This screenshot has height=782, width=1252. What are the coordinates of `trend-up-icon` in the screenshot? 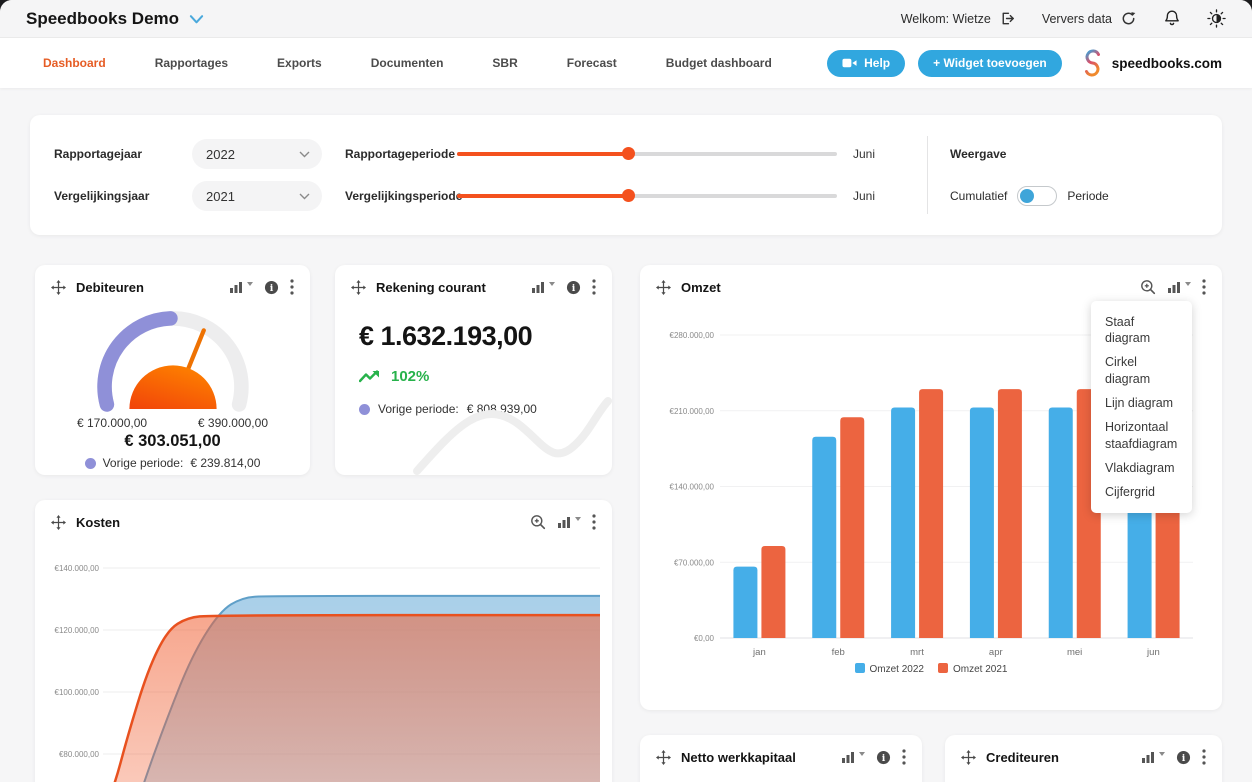 It's located at (370, 376).